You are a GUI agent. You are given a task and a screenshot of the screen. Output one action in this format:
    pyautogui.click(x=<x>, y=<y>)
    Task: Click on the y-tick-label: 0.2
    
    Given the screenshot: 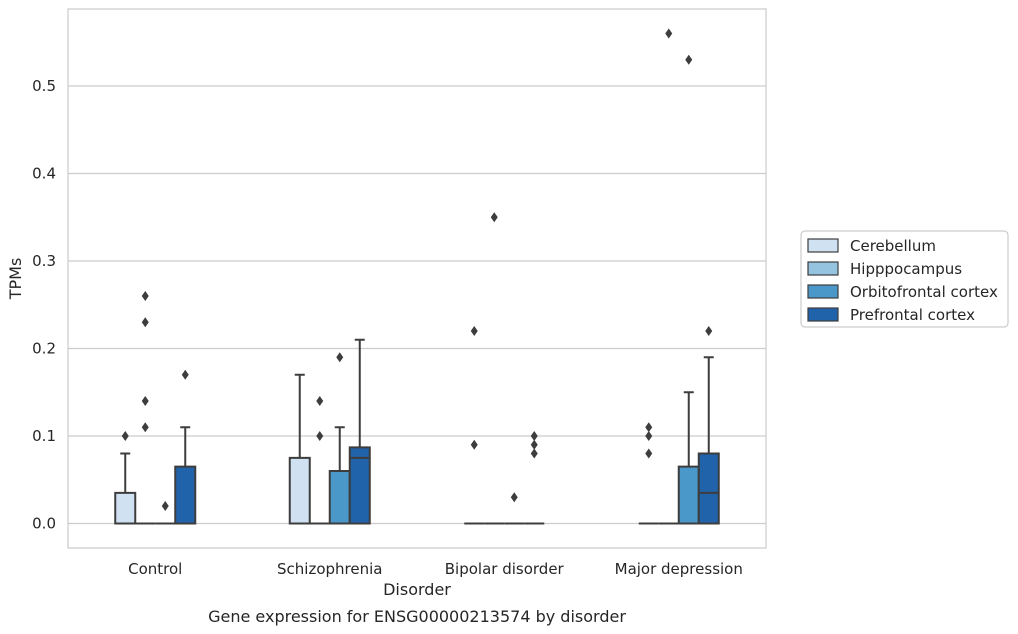 What is the action you would take?
    pyautogui.click(x=44, y=349)
    